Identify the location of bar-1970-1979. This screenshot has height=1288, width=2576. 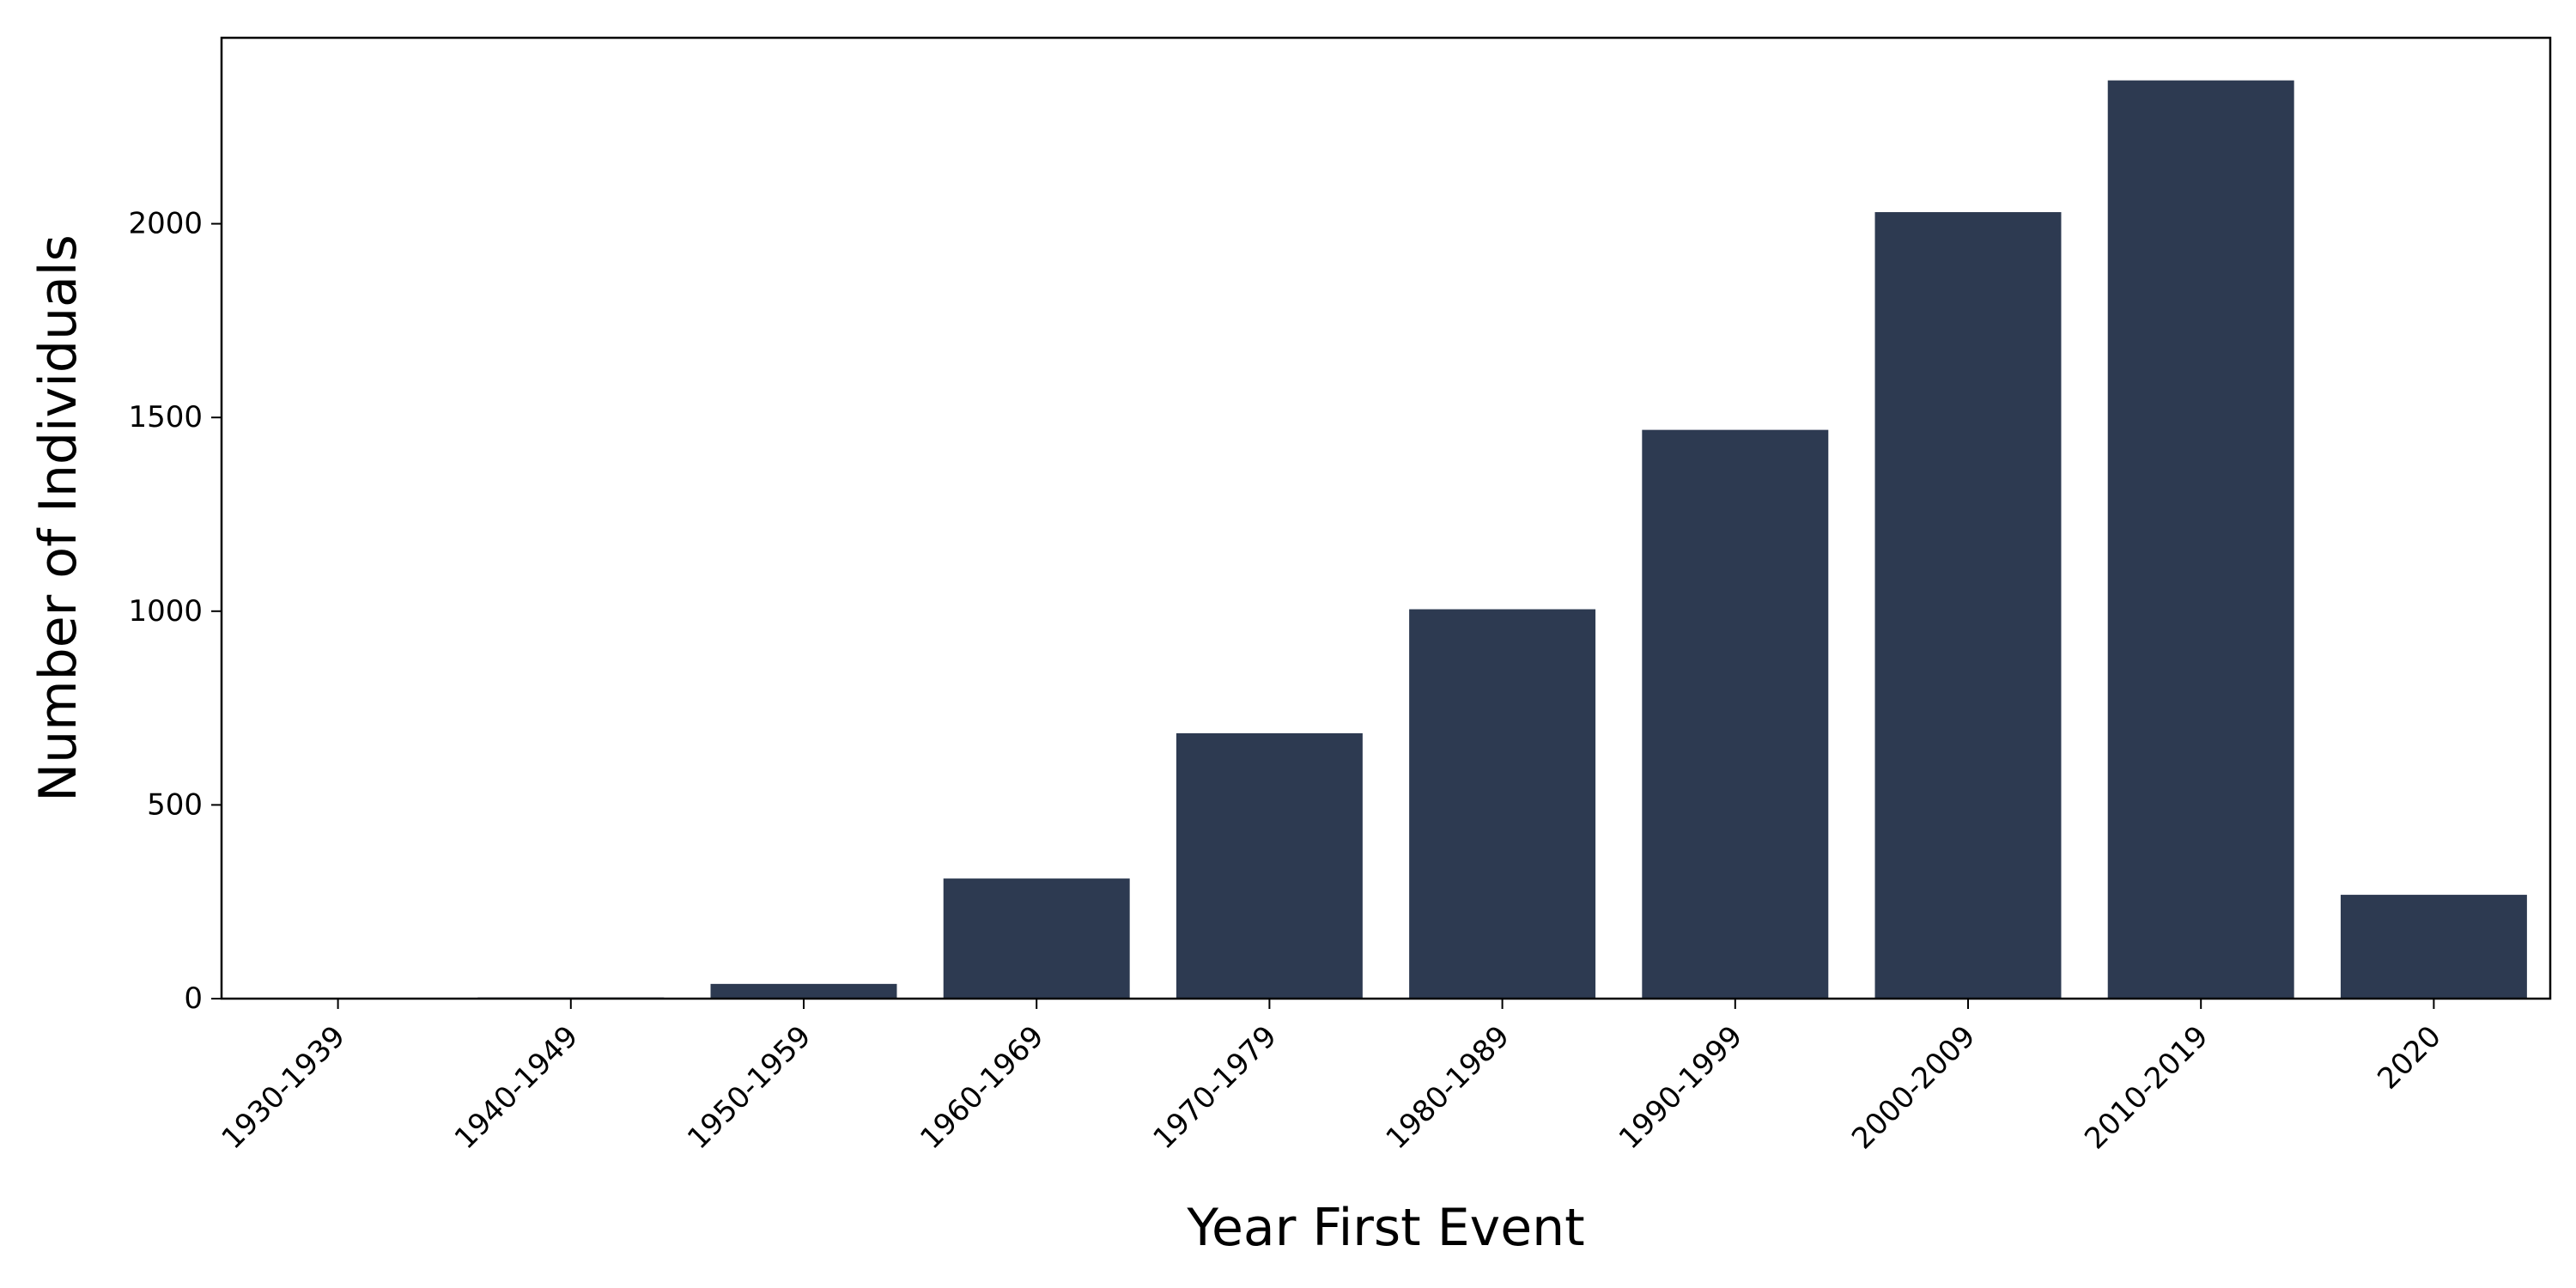
(1269, 865).